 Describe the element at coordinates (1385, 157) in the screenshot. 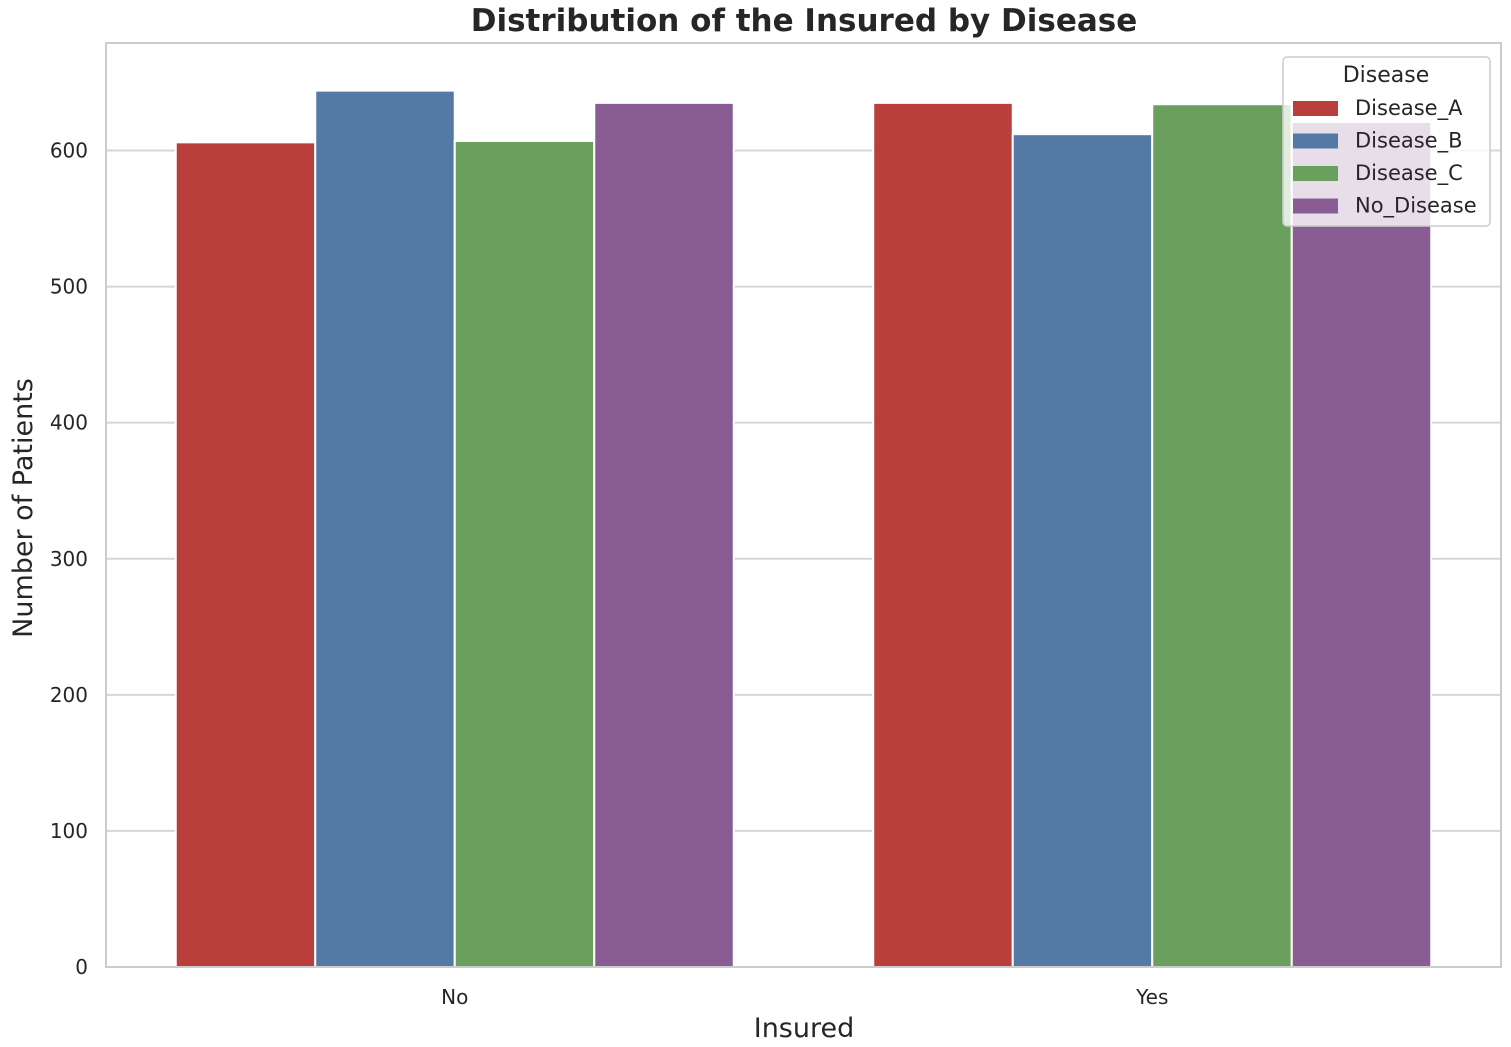

I see `legend-items: Disease_A Disease_B Disease_C No_Disease` at that location.